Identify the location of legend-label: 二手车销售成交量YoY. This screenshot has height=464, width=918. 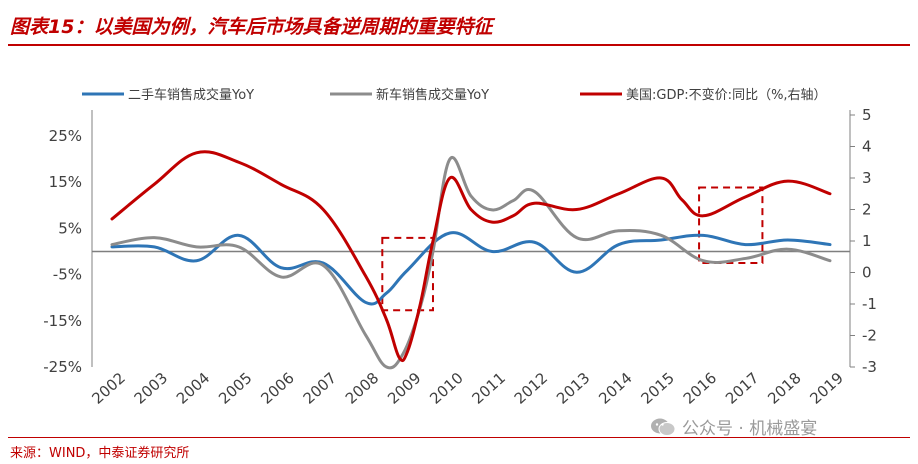
(191, 95).